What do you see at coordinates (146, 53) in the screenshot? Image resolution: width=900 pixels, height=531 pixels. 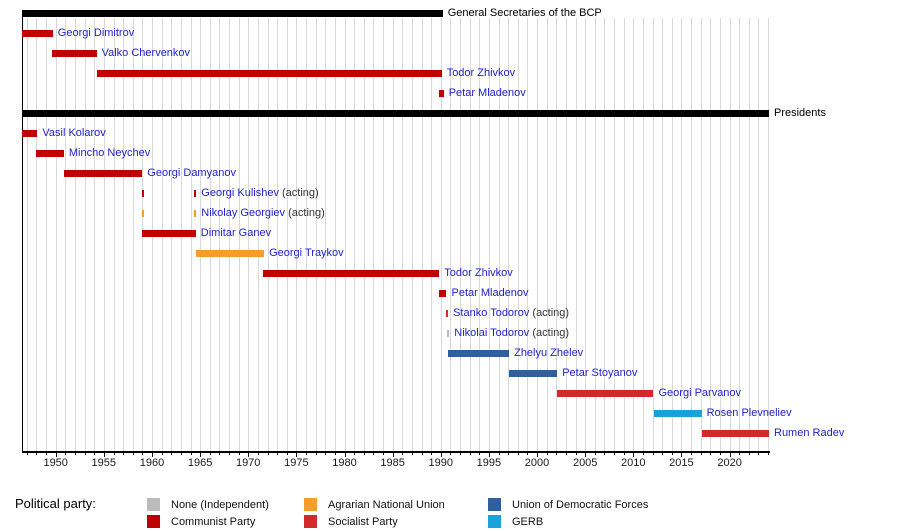 I see `person-name-link: Valko Chervenkov` at bounding box center [146, 53].